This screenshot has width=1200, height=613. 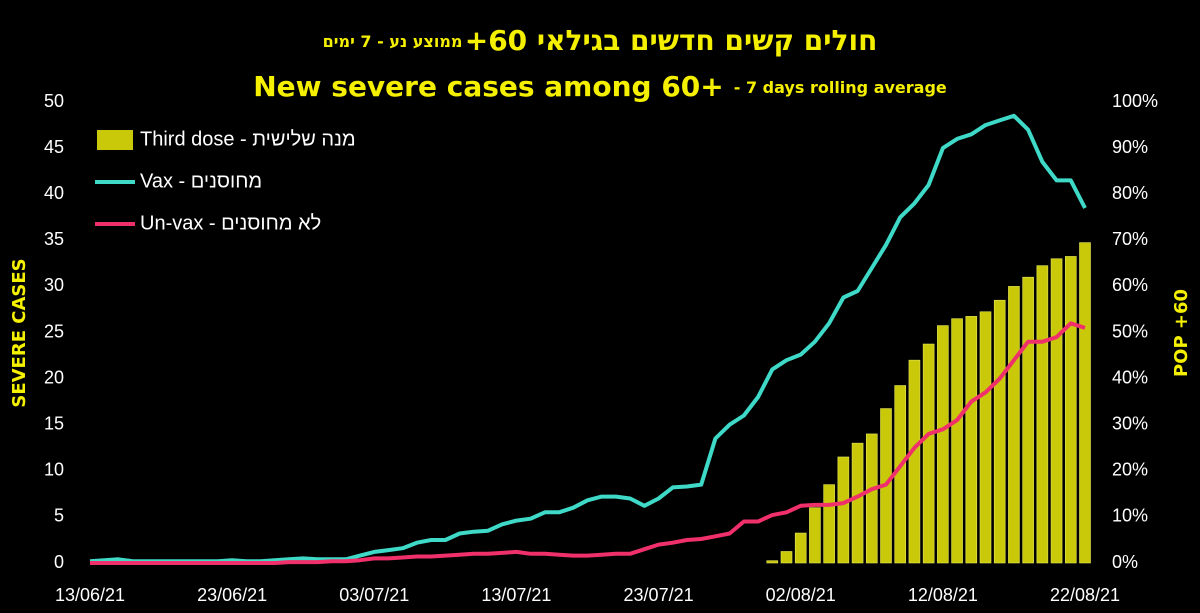 I want to click on chart-title-note: - ממוצע נע - 7 ימים, so click(x=399, y=41).